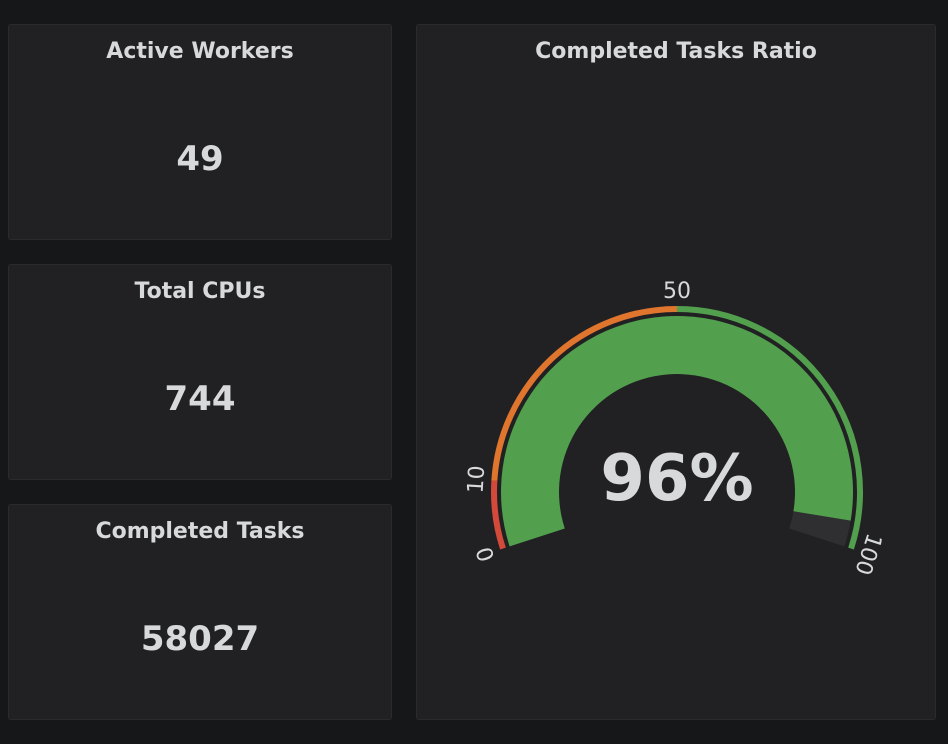 This screenshot has width=948, height=744. What do you see at coordinates (676, 51) in the screenshot?
I see `panel-title: Completed Tasks Ratio` at bounding box center [676, 51].